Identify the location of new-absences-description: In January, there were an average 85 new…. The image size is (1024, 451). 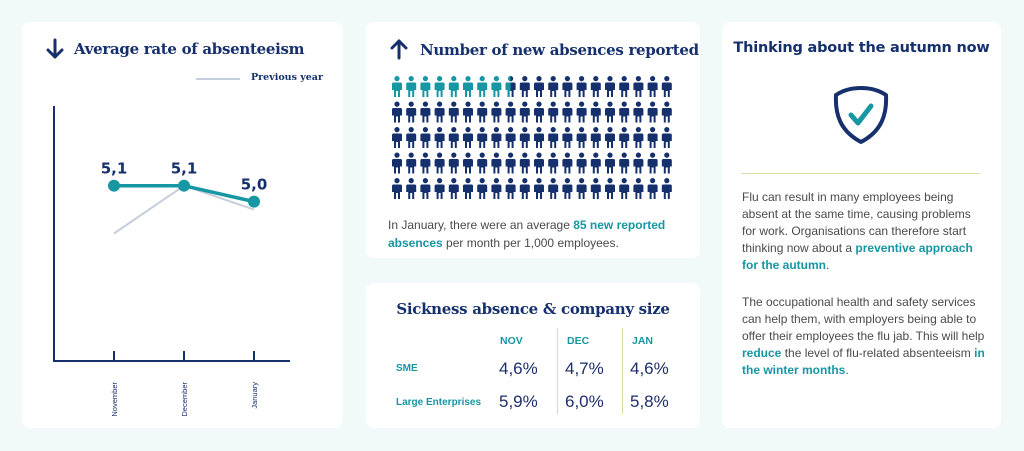
(538, 234).